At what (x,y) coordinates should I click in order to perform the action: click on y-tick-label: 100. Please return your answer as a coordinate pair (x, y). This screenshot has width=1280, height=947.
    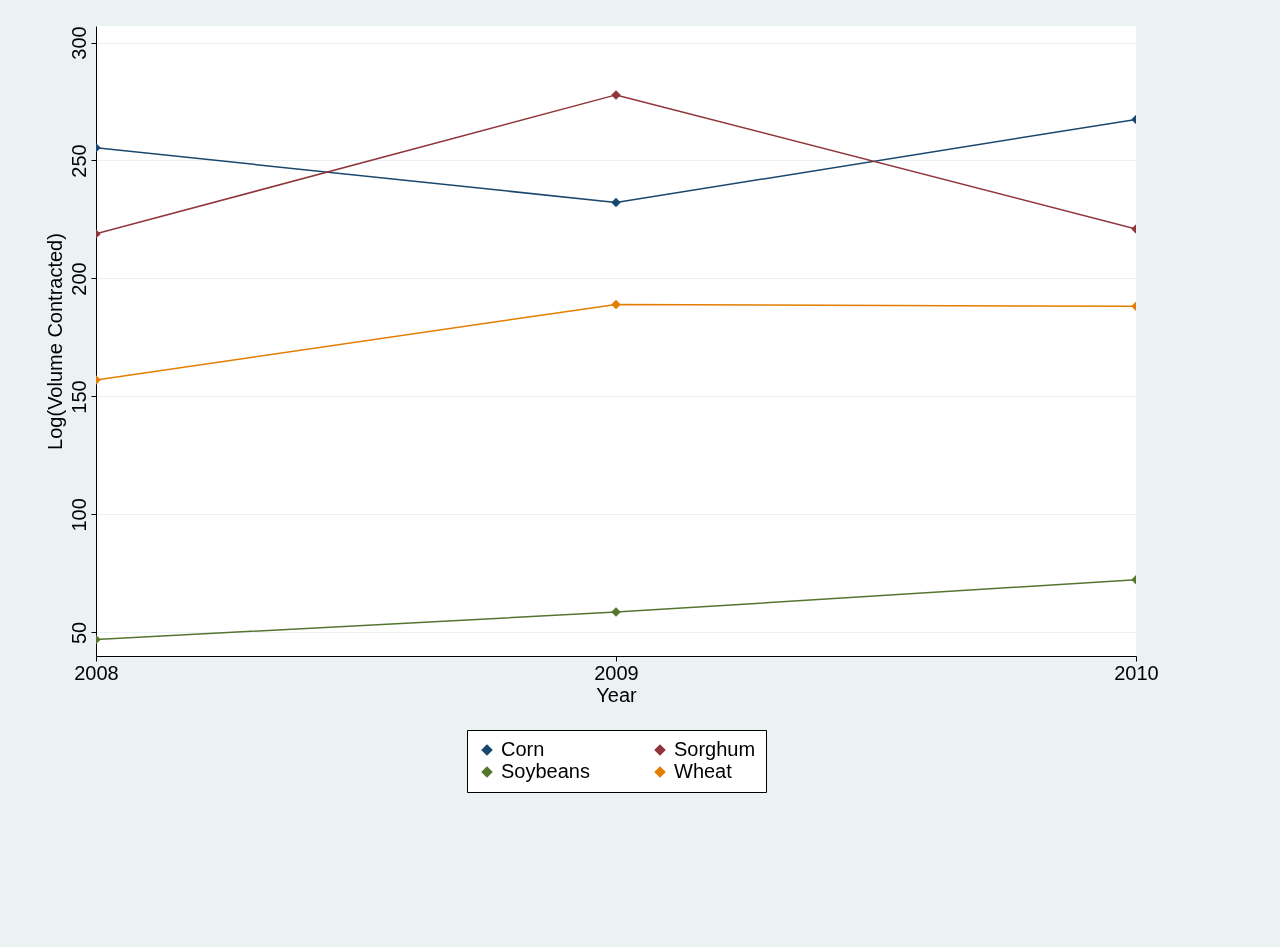
    Looking at the image, I should click on (78, 515).